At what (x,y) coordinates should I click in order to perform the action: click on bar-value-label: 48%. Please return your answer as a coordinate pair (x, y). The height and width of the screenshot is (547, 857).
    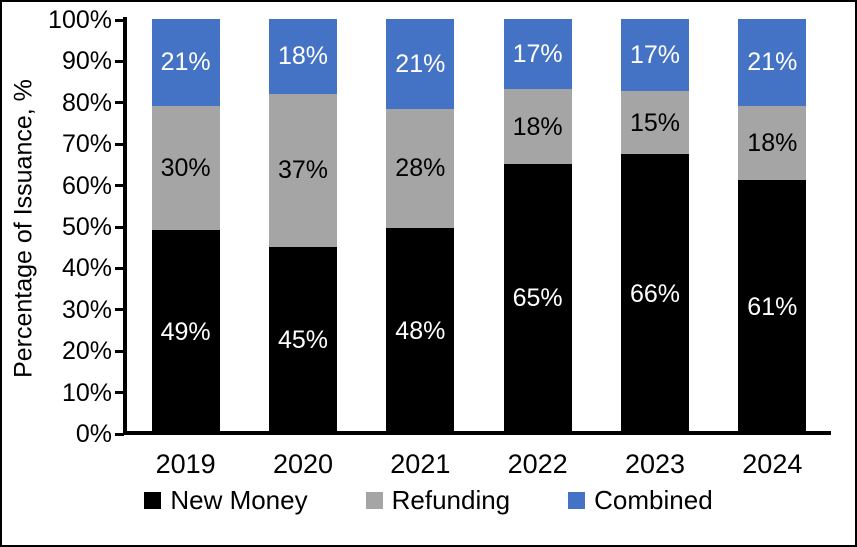
    Looking at the image, I should click on (420, 330).